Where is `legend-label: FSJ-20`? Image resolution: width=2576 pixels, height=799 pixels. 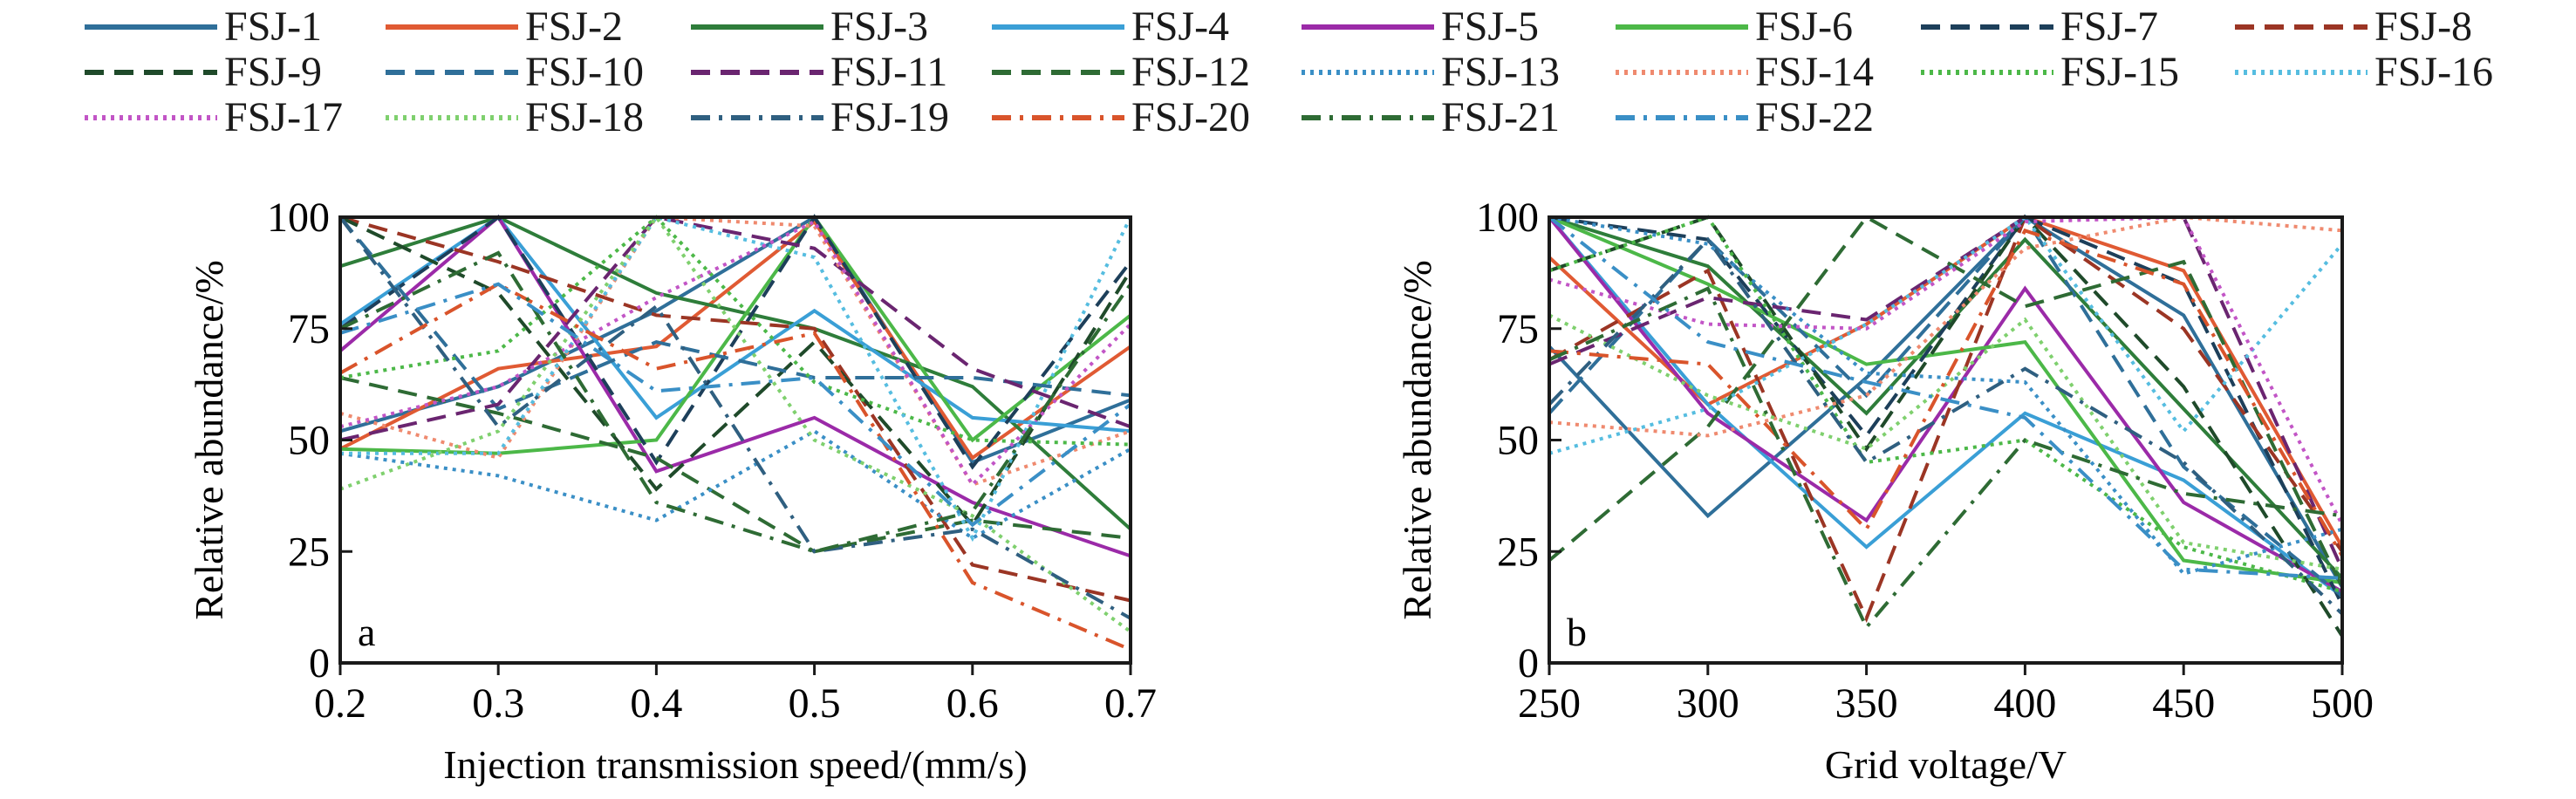 legend-label: FSJ-20 is located at coordinates (1191, 117).